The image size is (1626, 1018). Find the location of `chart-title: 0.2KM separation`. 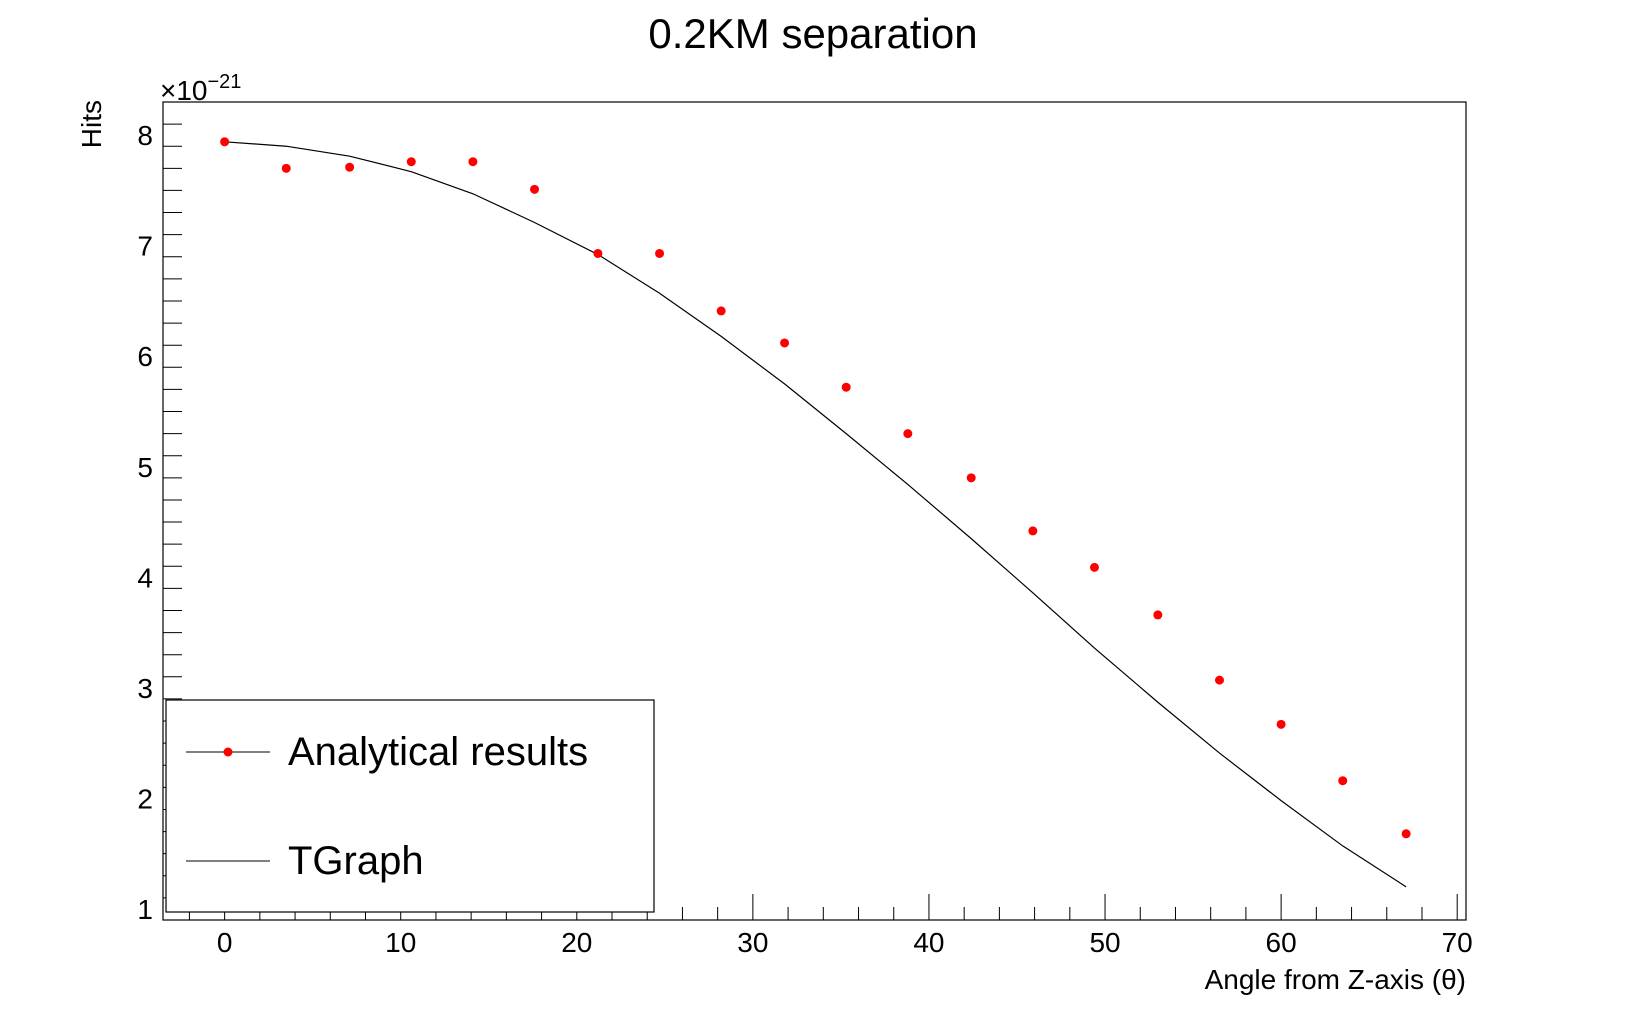

chart-title: 0.2KM separation is located at coordinates (812, 33).